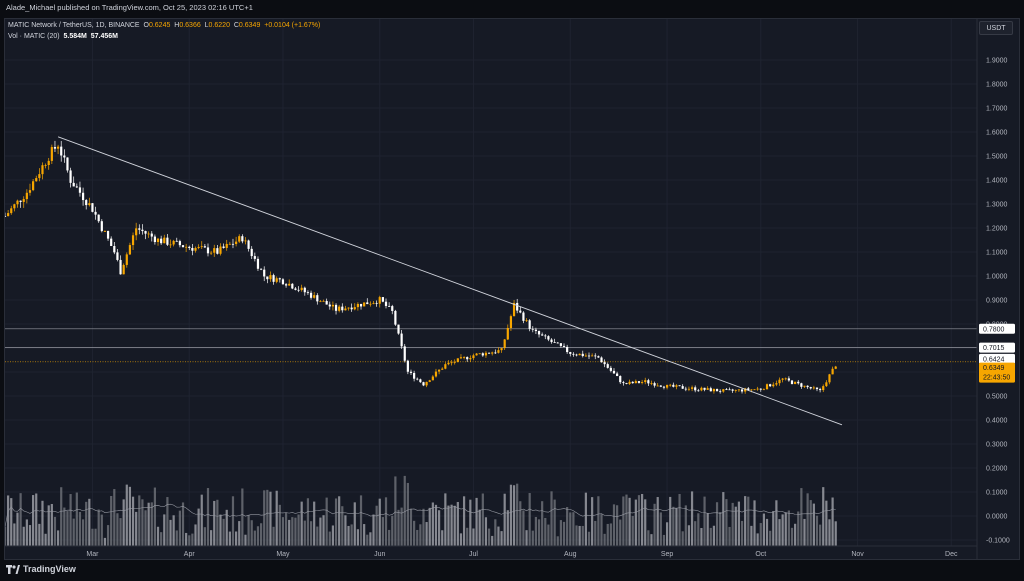  Describe the element at coordinates (491, 551) in the screenshot. I see `time-axis: Mar Apr May Jun Jul Aug Sep Oct Nov Dec` at that location.